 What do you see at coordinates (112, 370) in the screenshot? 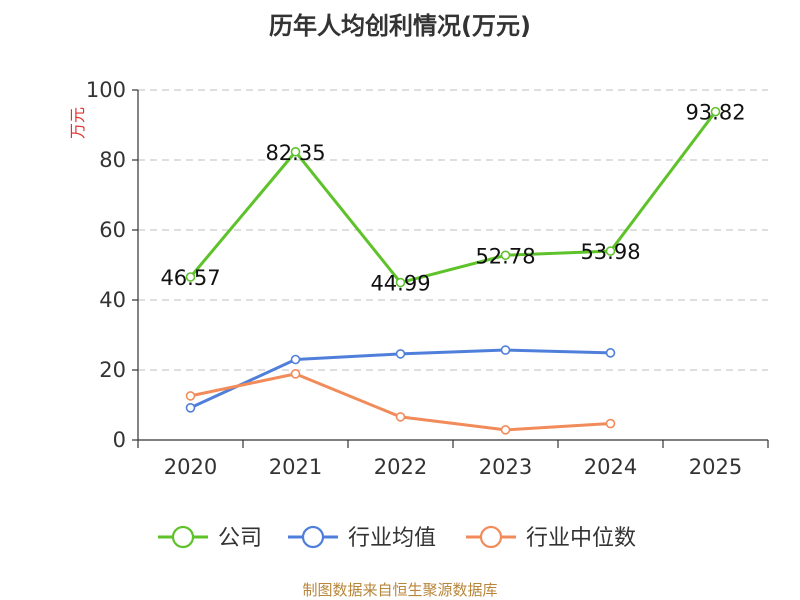
I see `y-tick-label-20: 20` at bounding box center [112, 370].